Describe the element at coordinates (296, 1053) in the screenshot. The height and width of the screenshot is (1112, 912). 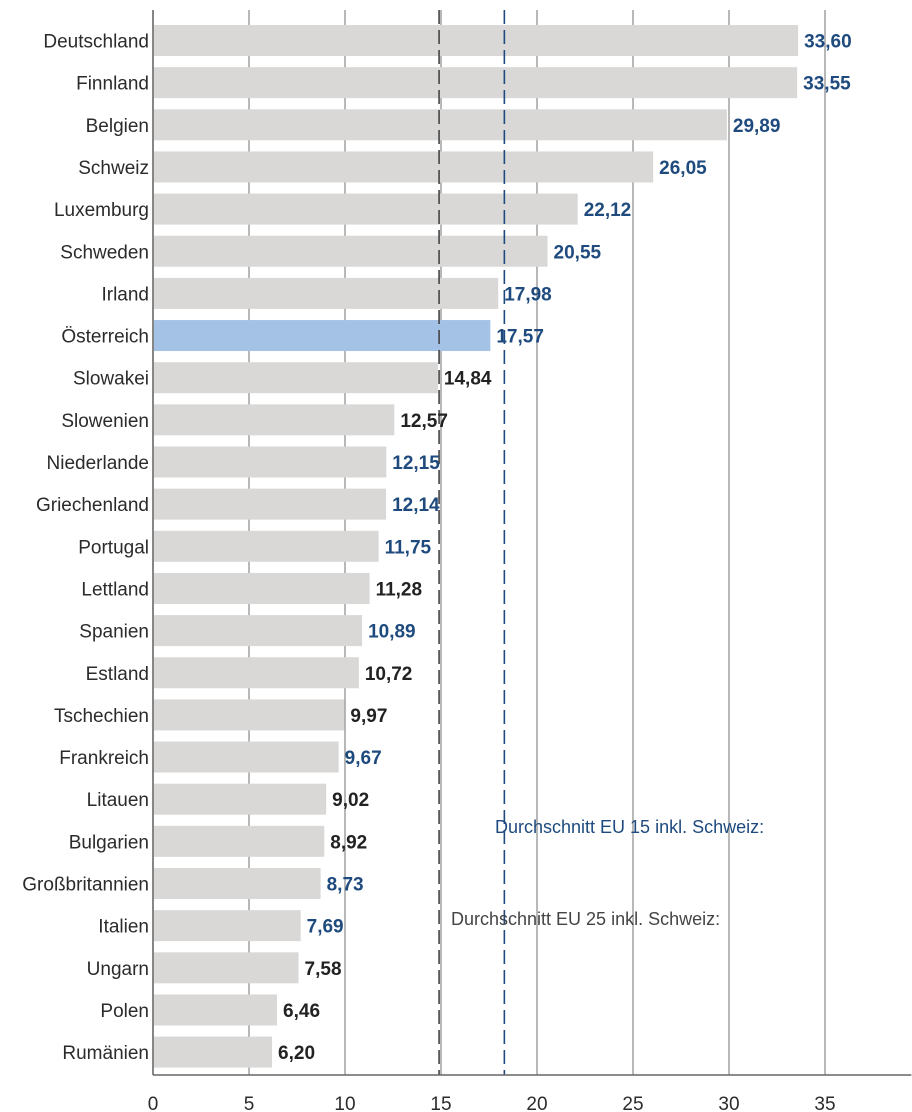
I see `value-label: 6,20` at that location.